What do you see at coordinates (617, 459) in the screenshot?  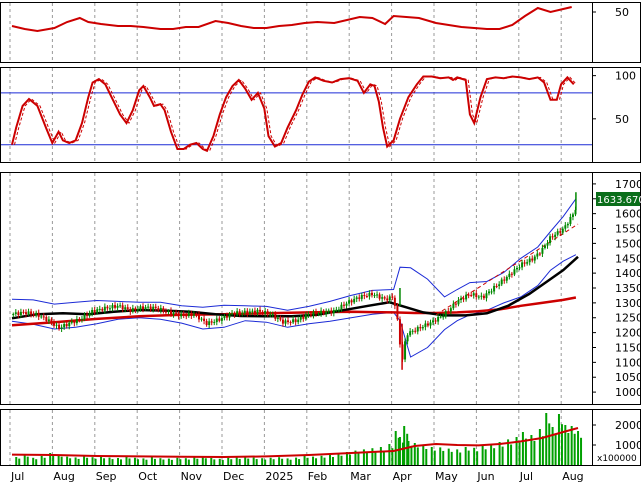 I see `volume-unit-label: x100000` at bounding box center [617, 459].